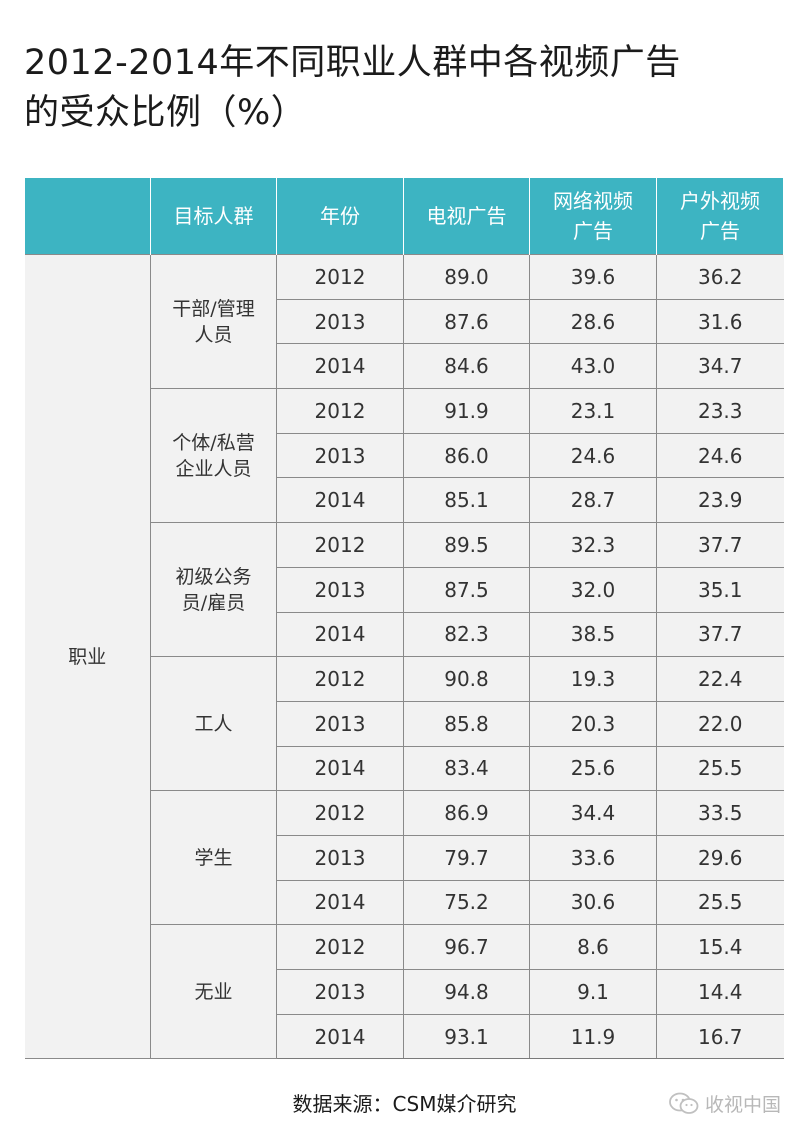 This screenshot has width=809, height=1145. Describe the element at coordinates (466, 634) in the screenshot. I see `tv-ad-cell: 82.3` at that location.